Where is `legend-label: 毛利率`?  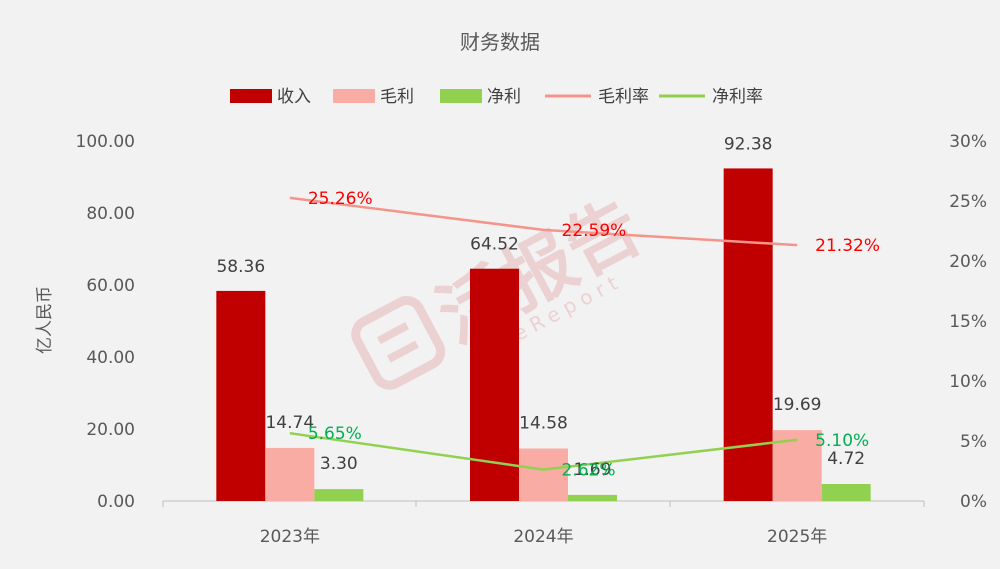
legend-label: 毛利率 is located at coordinates (623, 97).